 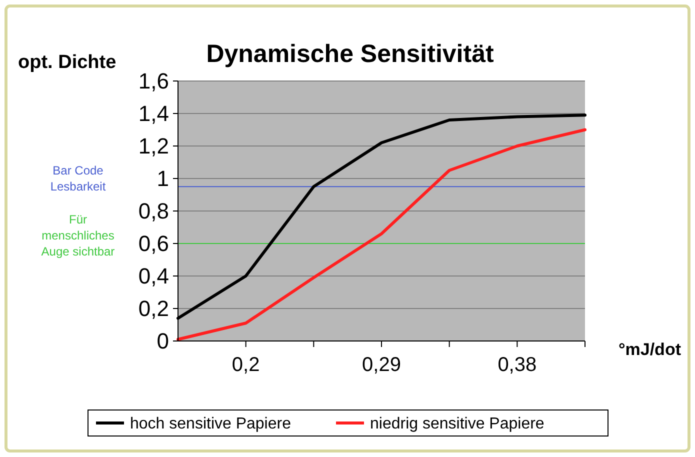 What do you see at coordinates (517, 365) in the screenshot?
I see `x-tick-label: 0,38` at bounding box center [517, 365].